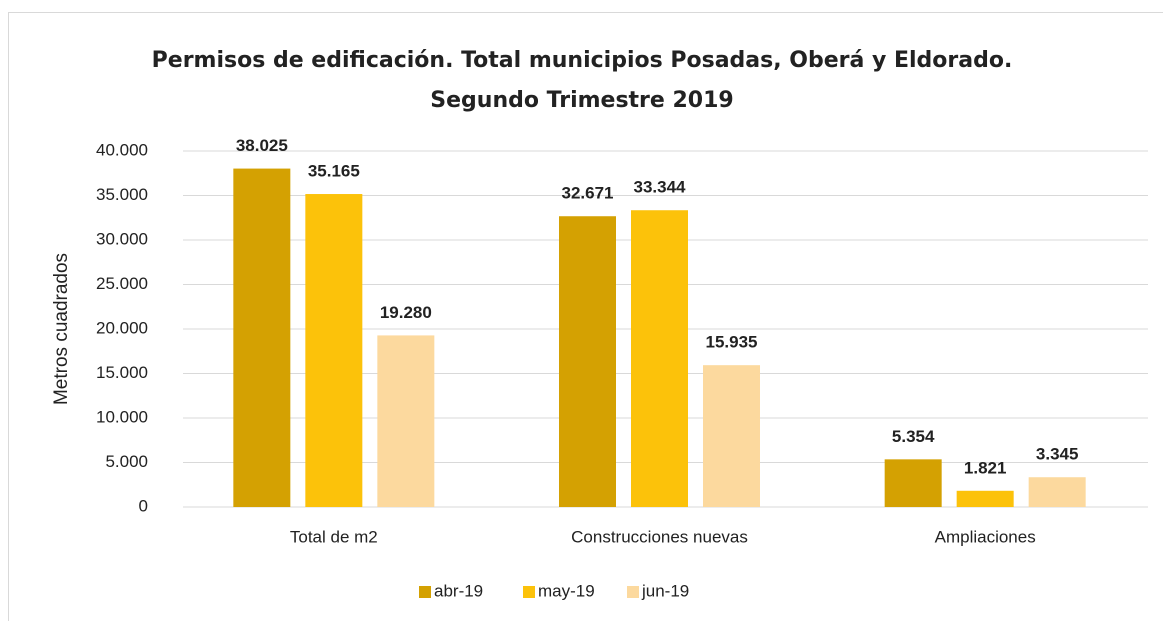  Describe the element at coordinates (143, 505) in the screenshot. I see `y-tick-label: 0` at that location.